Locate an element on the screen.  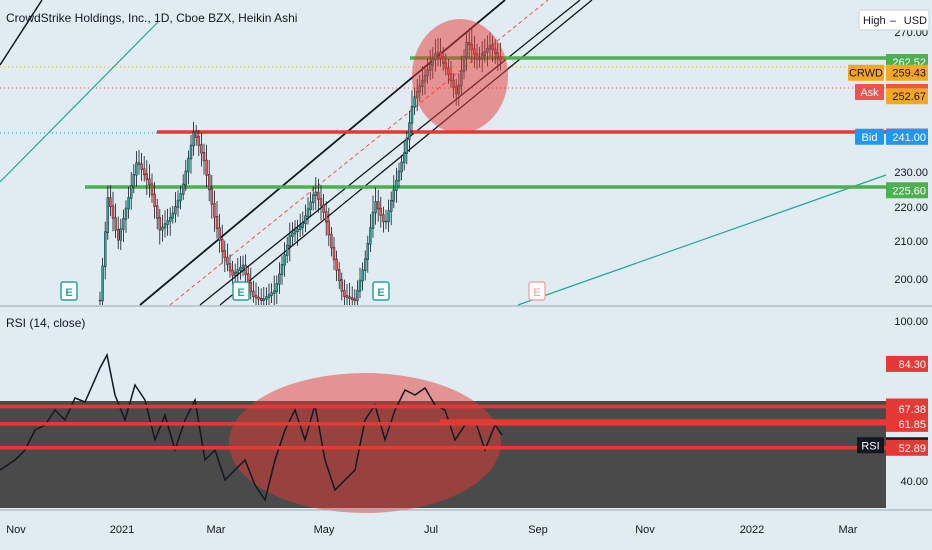
rsi-line is located at coordinates (251, 427).